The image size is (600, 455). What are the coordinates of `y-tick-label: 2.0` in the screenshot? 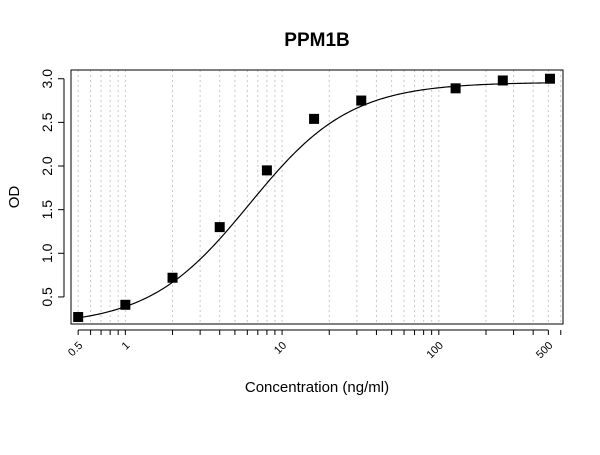 It's located at (47, 166).